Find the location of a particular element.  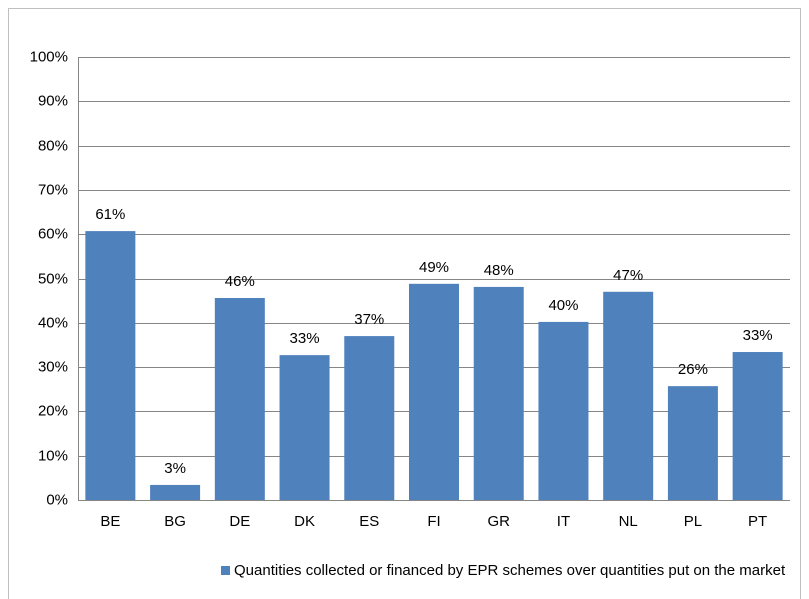

data-label: 26% is located at coordinates (693, 369).